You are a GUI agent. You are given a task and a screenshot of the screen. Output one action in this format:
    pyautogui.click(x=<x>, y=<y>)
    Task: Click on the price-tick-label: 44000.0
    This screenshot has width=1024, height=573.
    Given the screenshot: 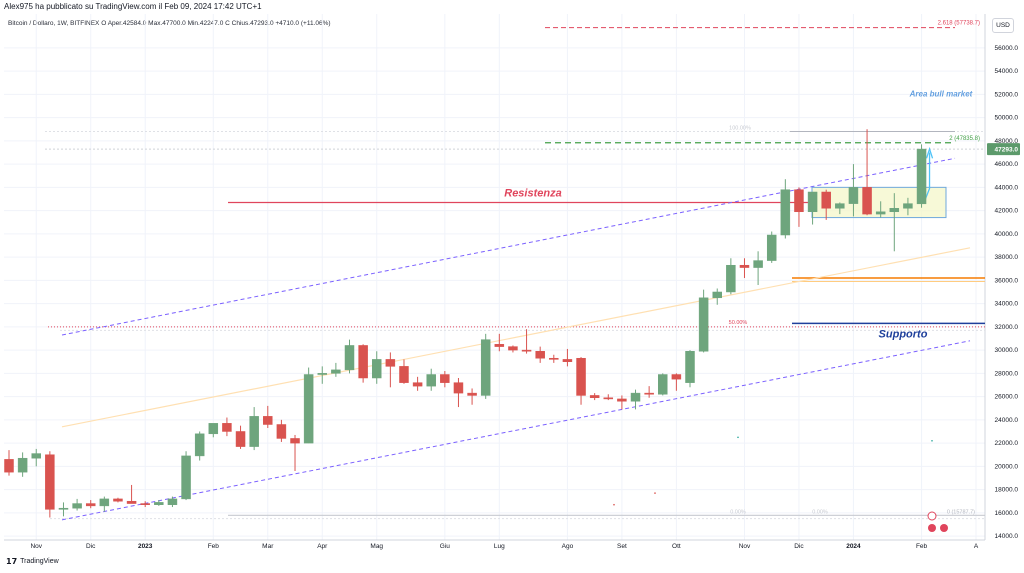 What is the action you would take?
    pyautogui.click(x=1007, y=187)
    